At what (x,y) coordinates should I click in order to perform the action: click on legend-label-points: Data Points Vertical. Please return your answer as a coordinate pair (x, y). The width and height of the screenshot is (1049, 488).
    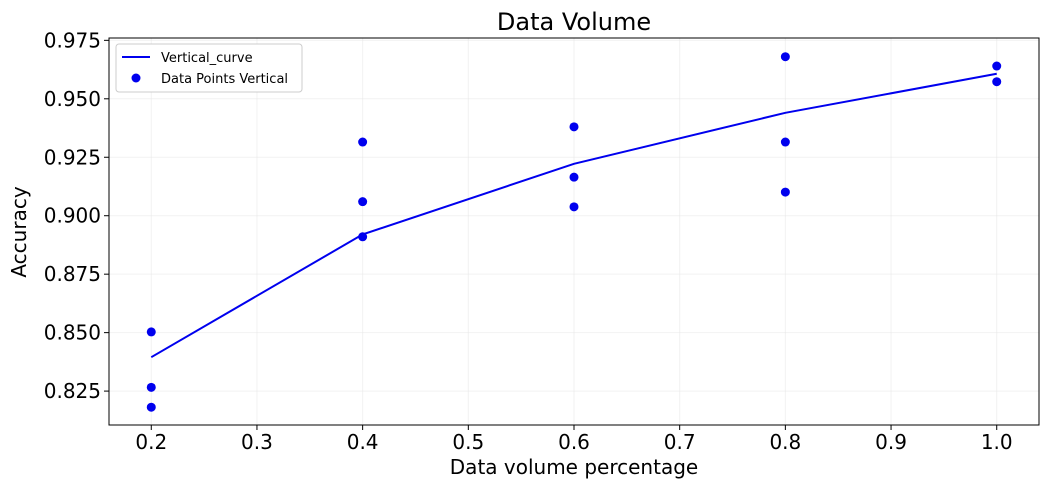
    Looking at the image, I should click on (224, 79).